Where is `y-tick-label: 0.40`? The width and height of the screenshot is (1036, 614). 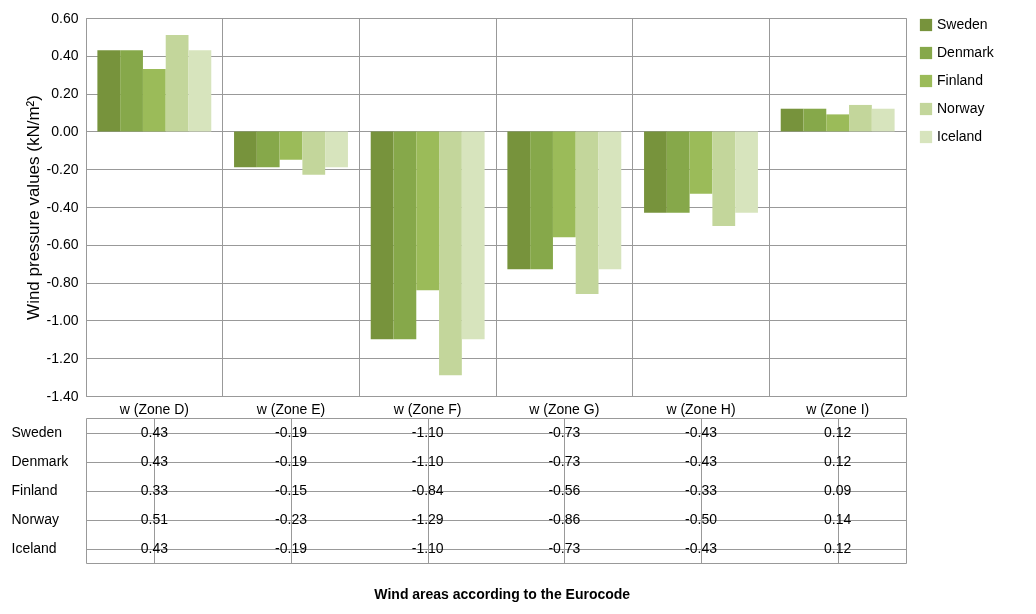
y-tick-label: 0.40 is located at coordinates (65, 55).